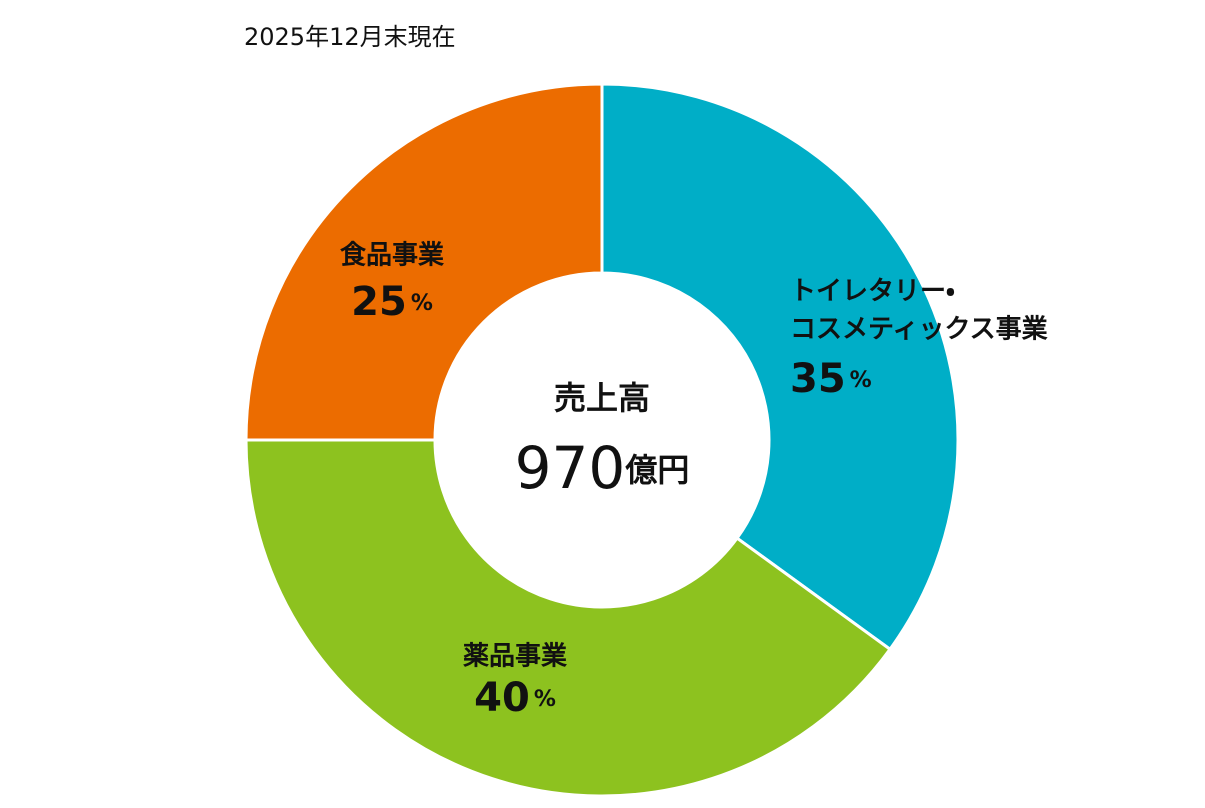  I want to click on center-value-group: 970億円, so click(602, 468).